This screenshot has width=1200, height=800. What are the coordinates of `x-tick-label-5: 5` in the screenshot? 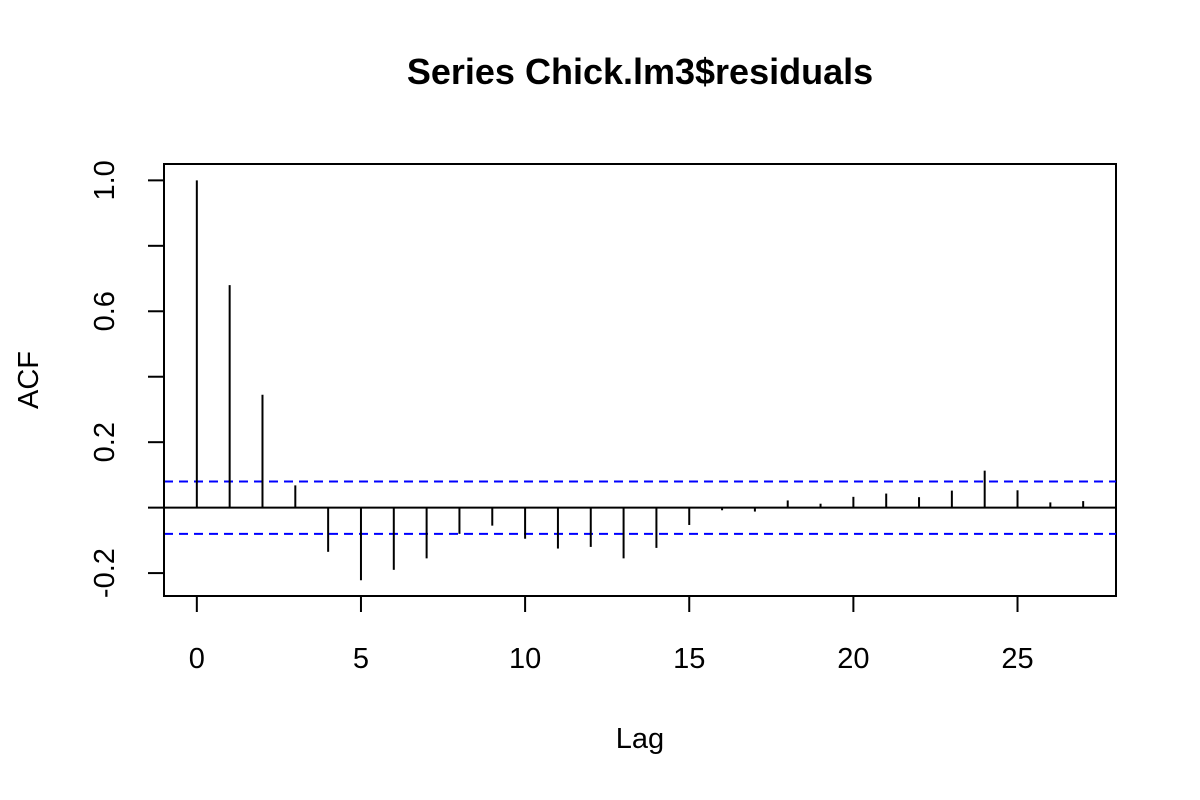 It's located at (361, 659).